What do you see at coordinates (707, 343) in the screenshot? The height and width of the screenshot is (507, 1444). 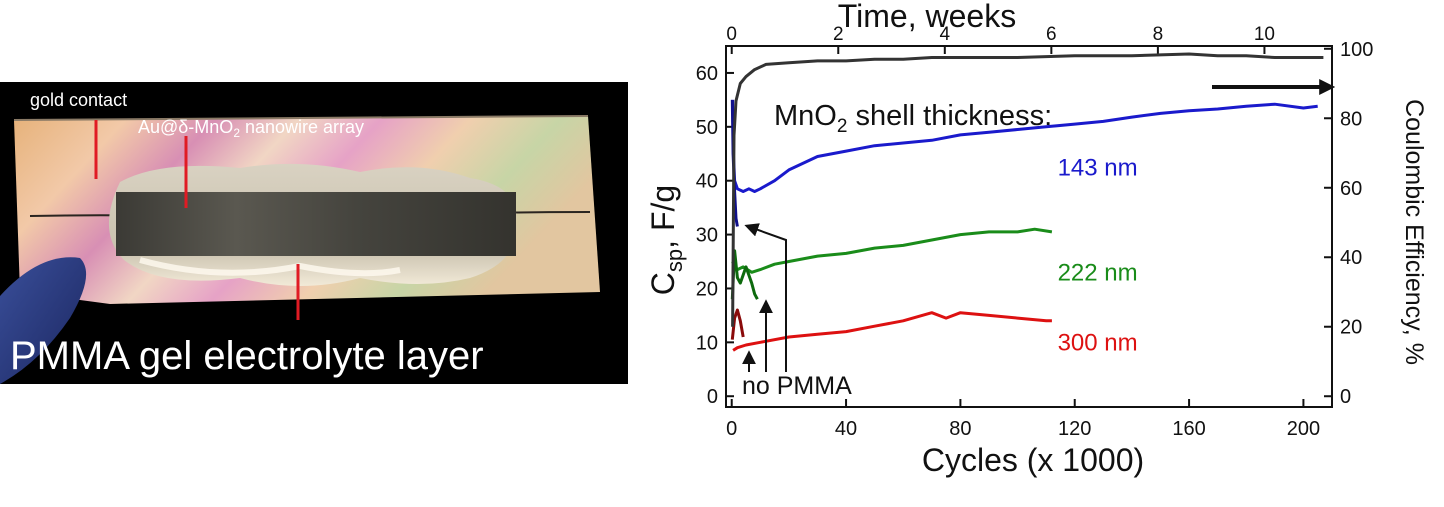 I see `y-tick-label: 10` at bounding box center [707, 343].